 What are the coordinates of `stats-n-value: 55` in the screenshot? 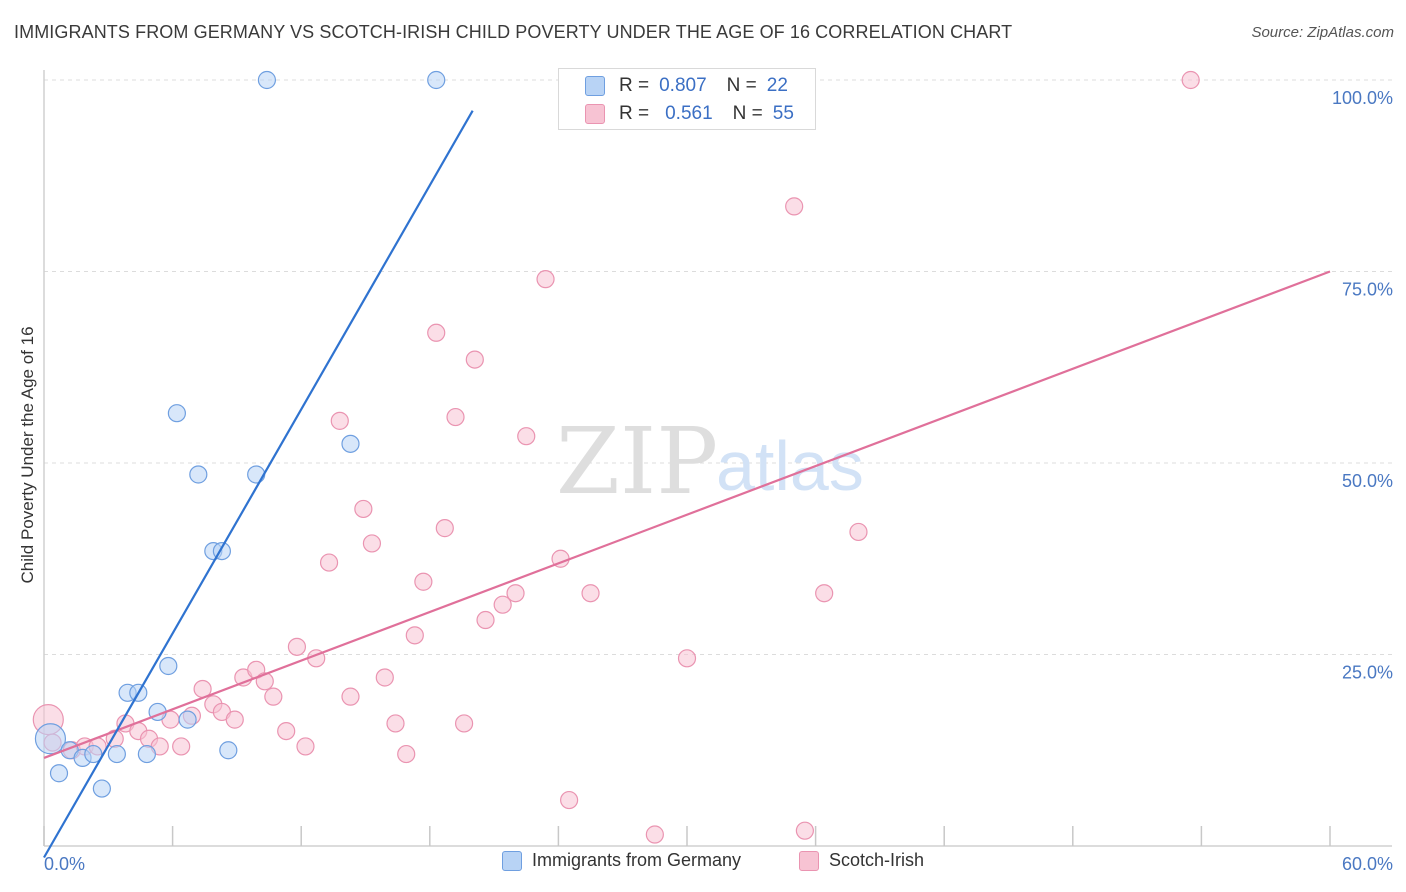 It's located at (783, 113).